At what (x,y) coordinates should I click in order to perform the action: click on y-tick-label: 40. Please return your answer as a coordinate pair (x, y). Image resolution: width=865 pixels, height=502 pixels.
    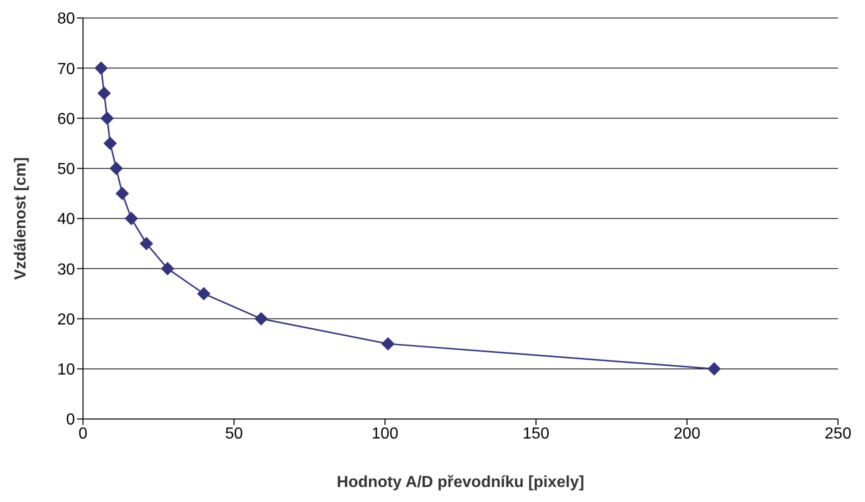
    Looking at the image, I should click on (66, 219).